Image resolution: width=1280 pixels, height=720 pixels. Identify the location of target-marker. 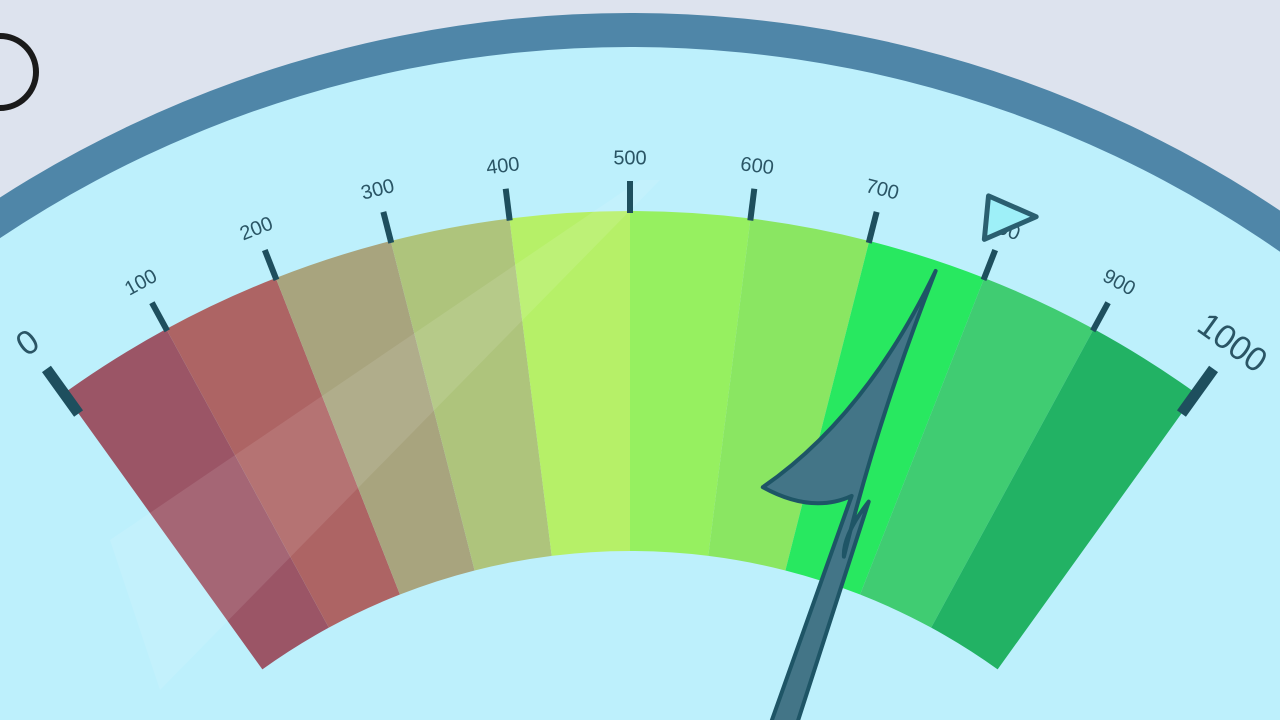
(1010, 217).